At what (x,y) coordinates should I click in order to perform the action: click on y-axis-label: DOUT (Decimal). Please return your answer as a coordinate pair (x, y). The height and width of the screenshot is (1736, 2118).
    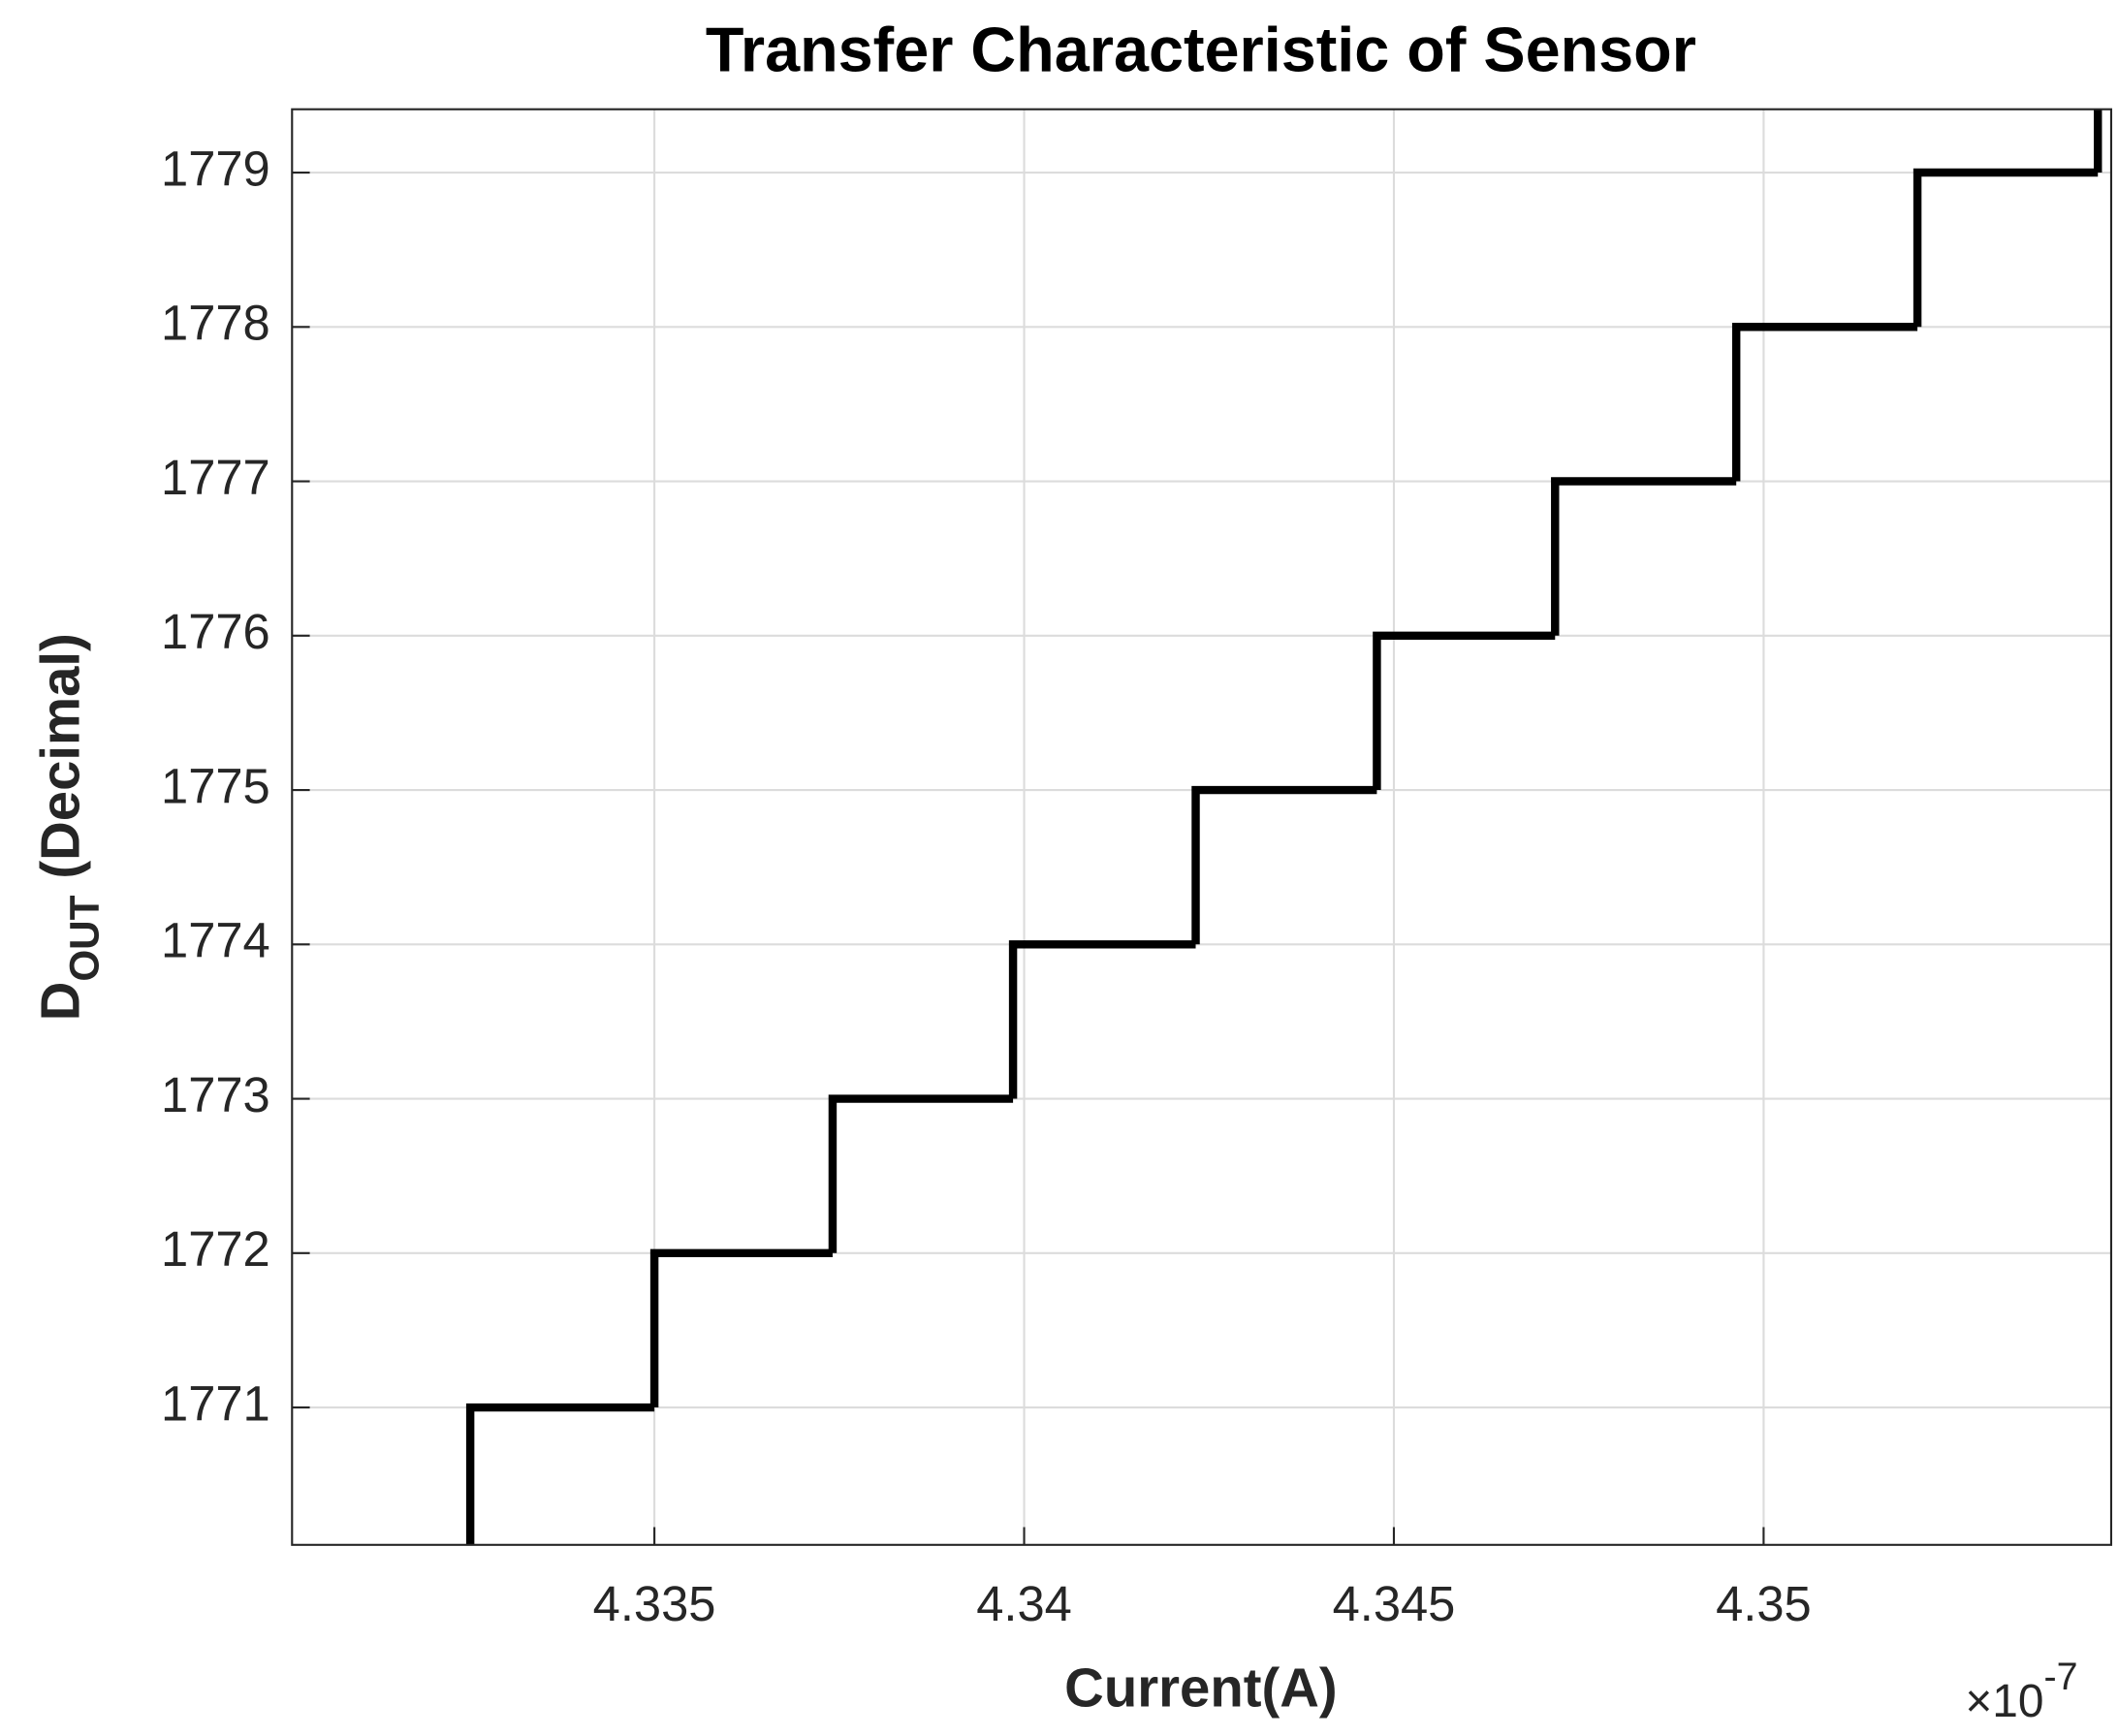
    Looking at the image, I should click on (69, 827).